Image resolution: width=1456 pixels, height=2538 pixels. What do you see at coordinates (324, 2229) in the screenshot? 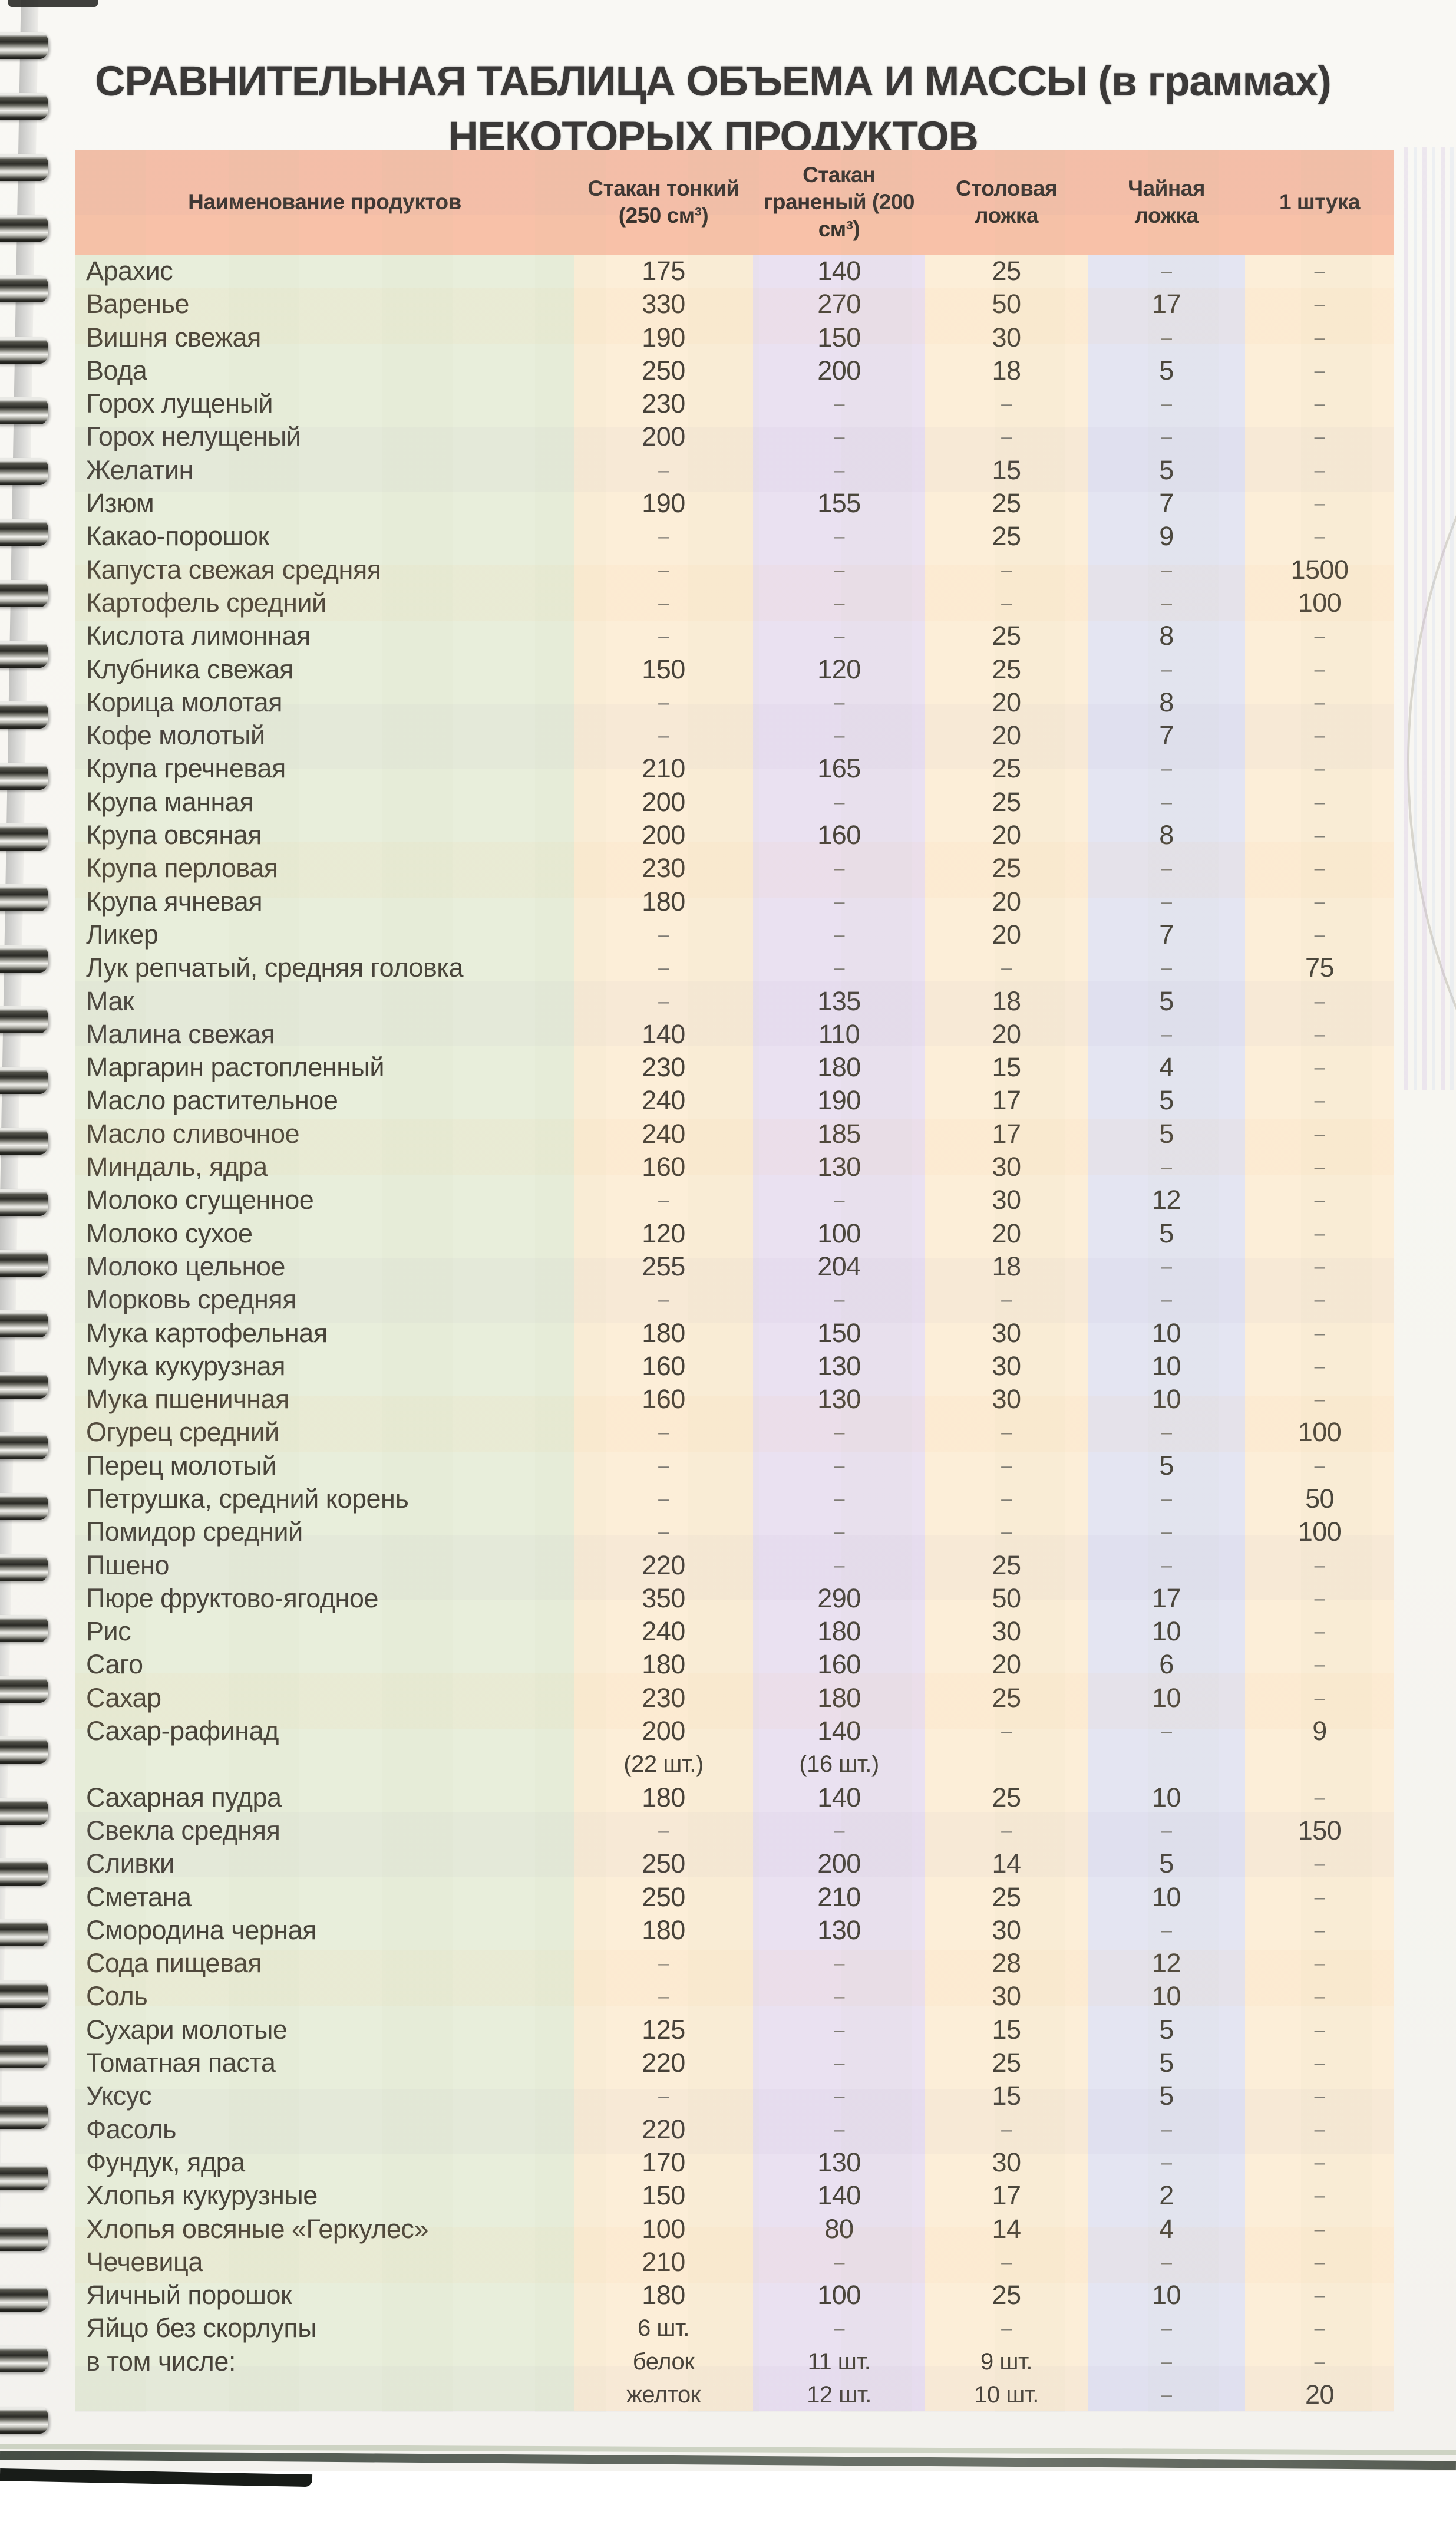
I see `cell-product-name: Хлопья овсяные «Геркулес»` at bounding box center [324, 2229].